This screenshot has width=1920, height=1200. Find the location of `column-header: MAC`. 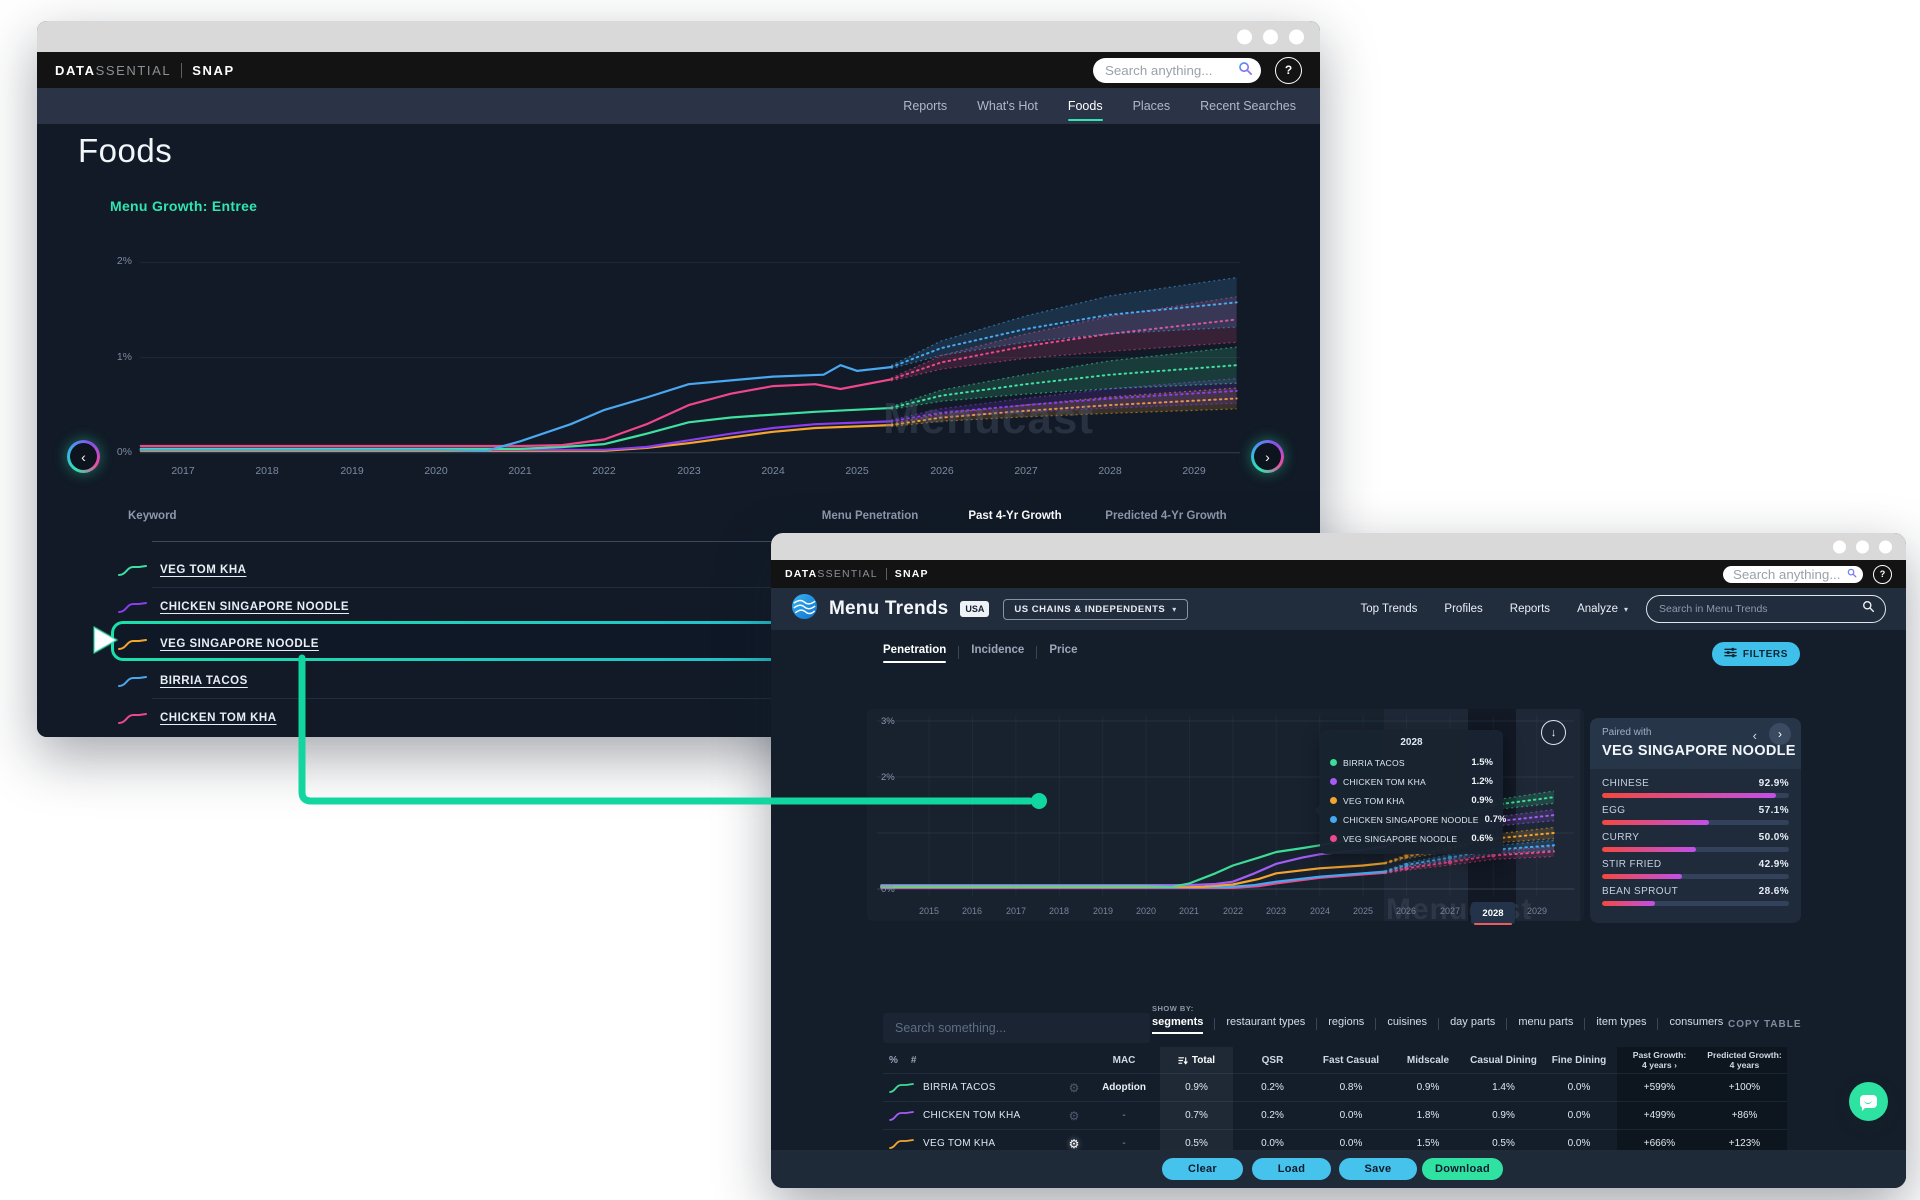

column-header: MAC is located at coordinates (1124, 1060).